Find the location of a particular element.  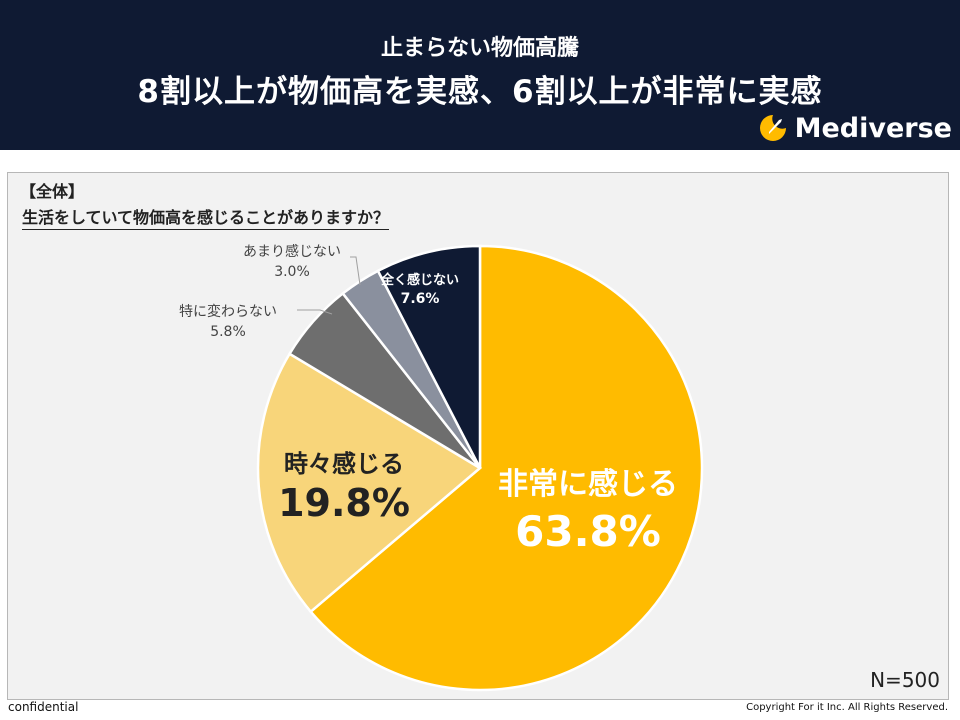

brand-logo: Mediverse is located at coordinates (854, 128).